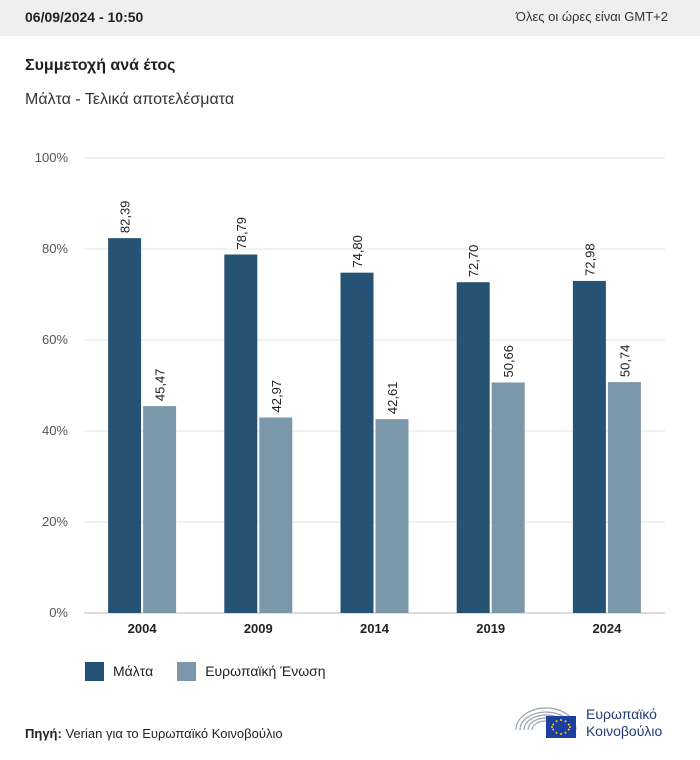 The image size is (700, 760). I want to click on data-label: 78,79, so click(241, 233).